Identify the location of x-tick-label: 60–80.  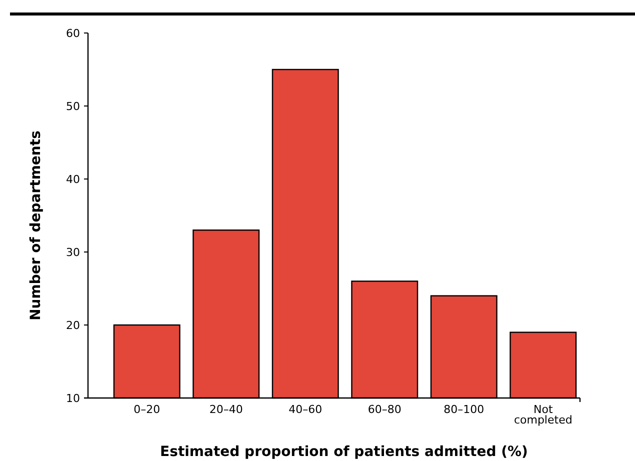
(385, 409).